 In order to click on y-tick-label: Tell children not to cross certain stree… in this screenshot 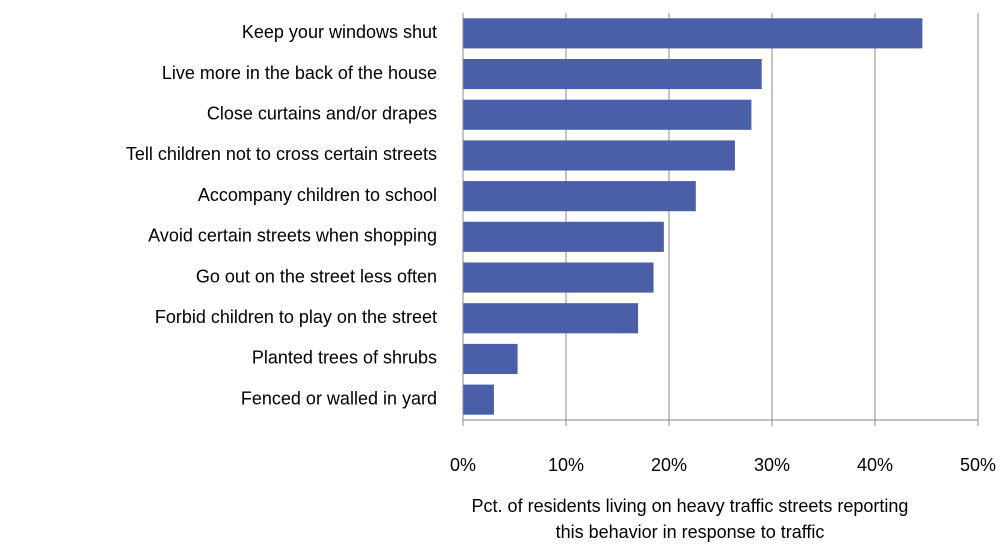, I will do `click(281, 154)`.